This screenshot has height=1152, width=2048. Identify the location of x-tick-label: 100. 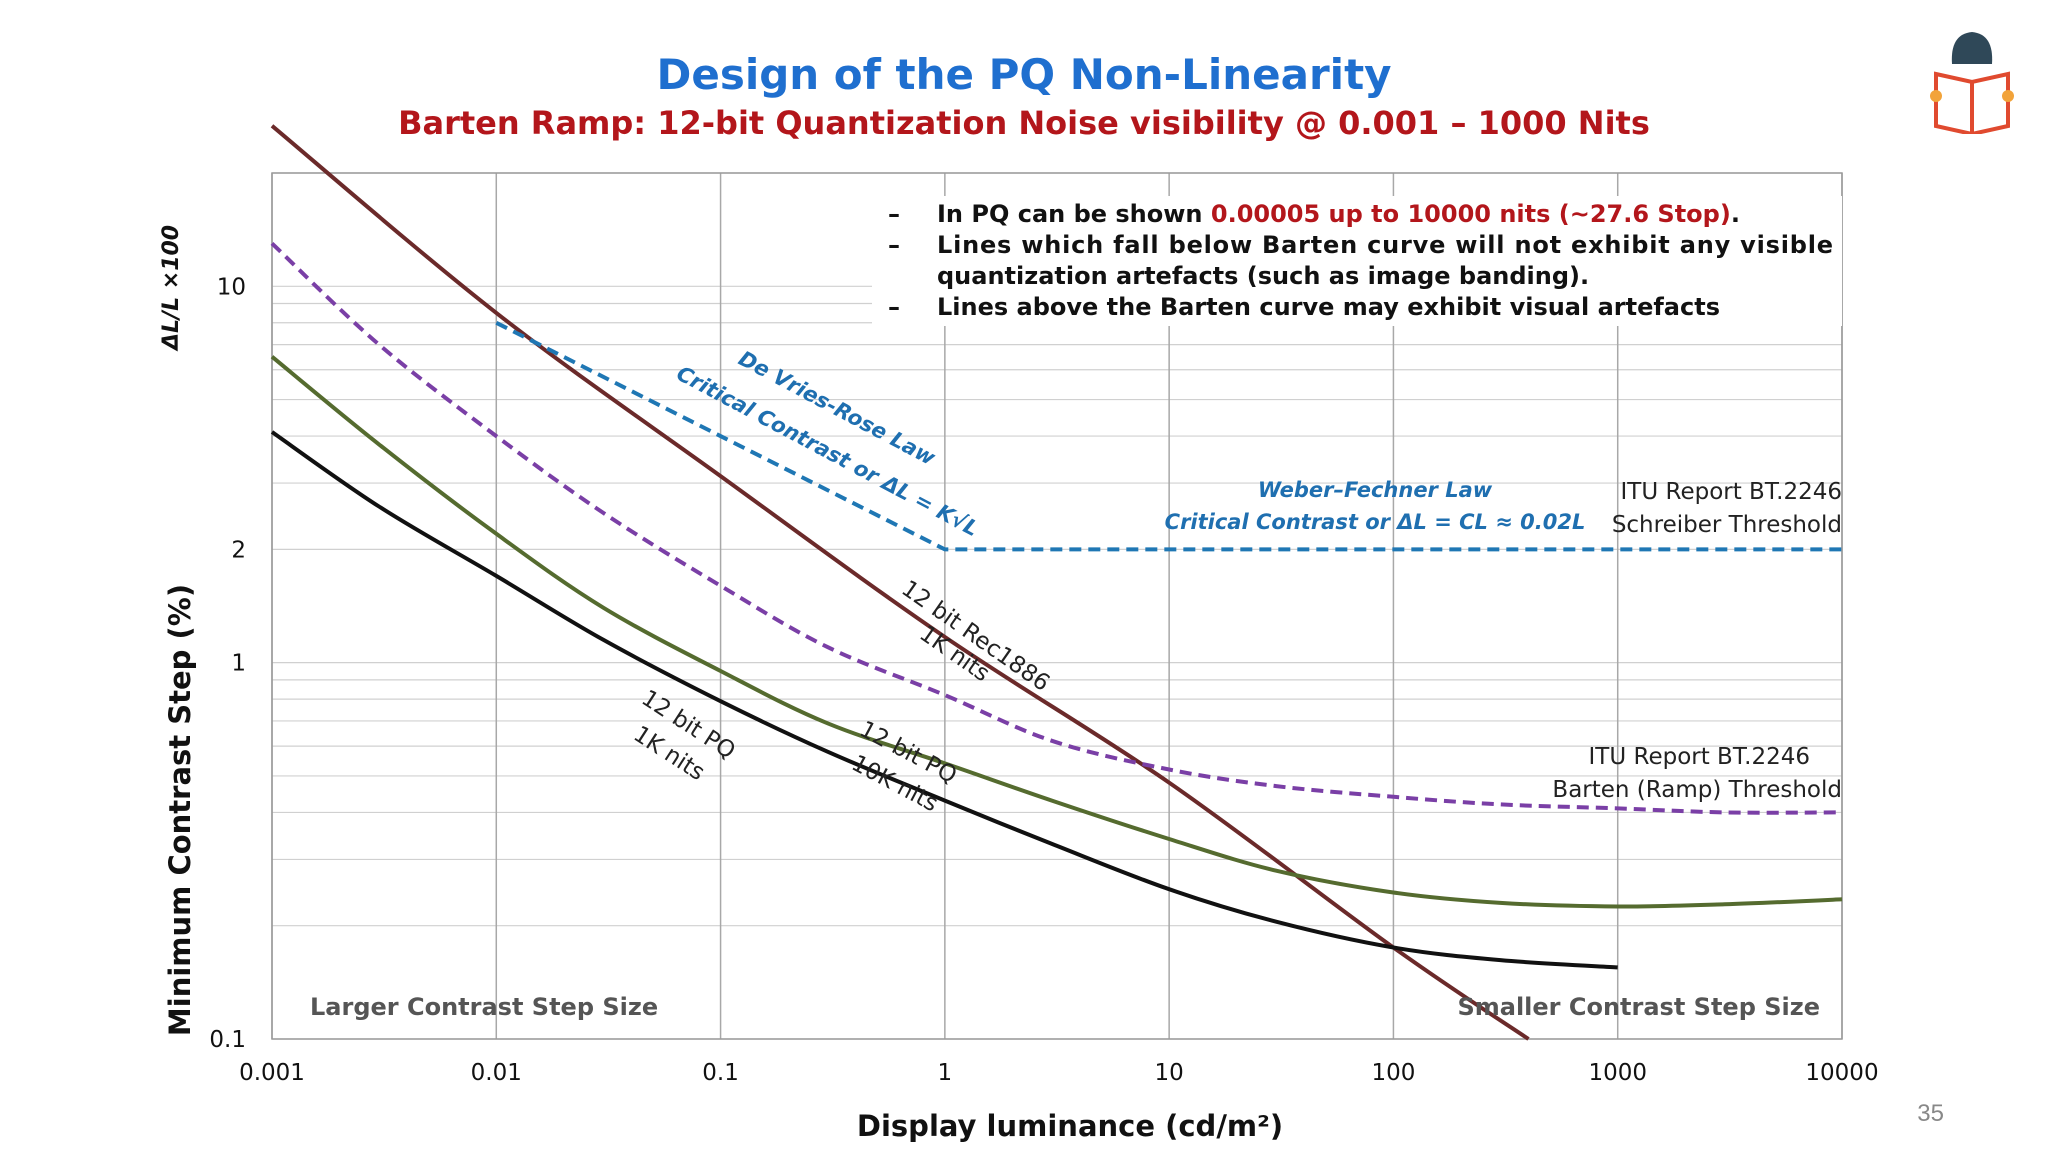
(1393, 1073).